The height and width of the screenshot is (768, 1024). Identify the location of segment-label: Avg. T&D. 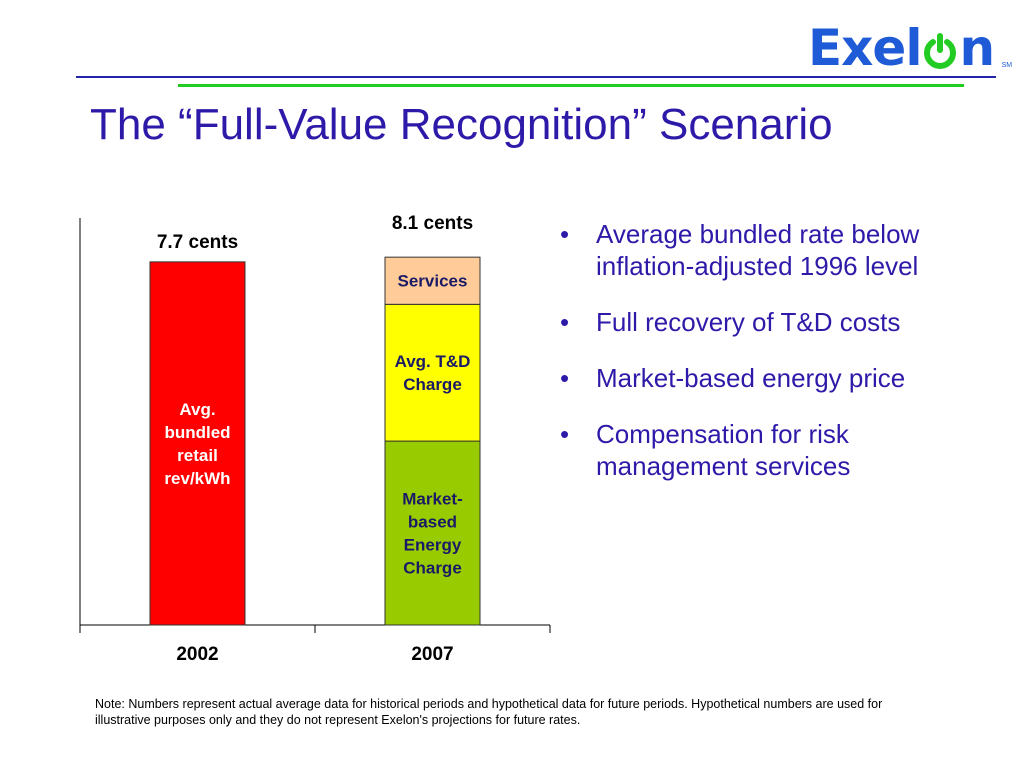
(433, 361).